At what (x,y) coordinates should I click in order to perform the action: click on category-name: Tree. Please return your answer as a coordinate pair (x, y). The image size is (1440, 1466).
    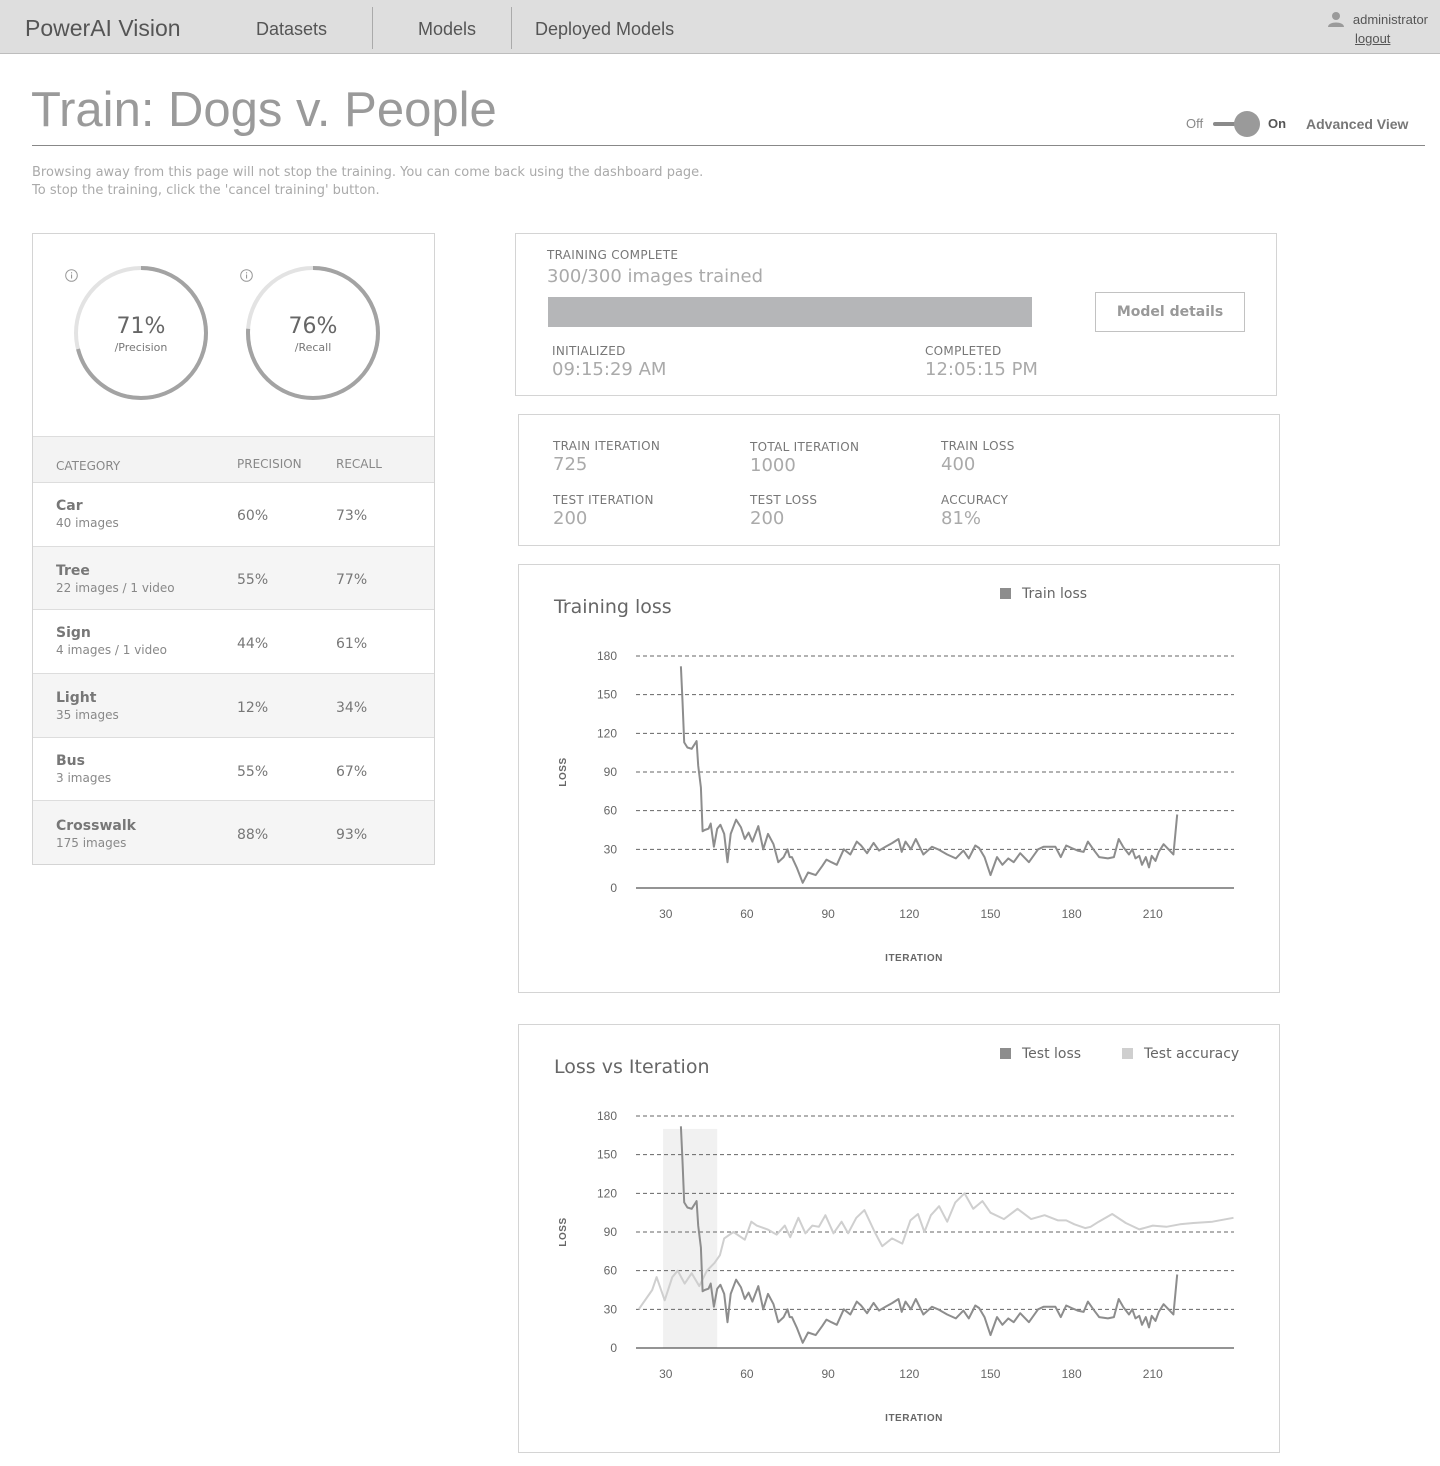
    Looking at the image, I should click on (73, 571).